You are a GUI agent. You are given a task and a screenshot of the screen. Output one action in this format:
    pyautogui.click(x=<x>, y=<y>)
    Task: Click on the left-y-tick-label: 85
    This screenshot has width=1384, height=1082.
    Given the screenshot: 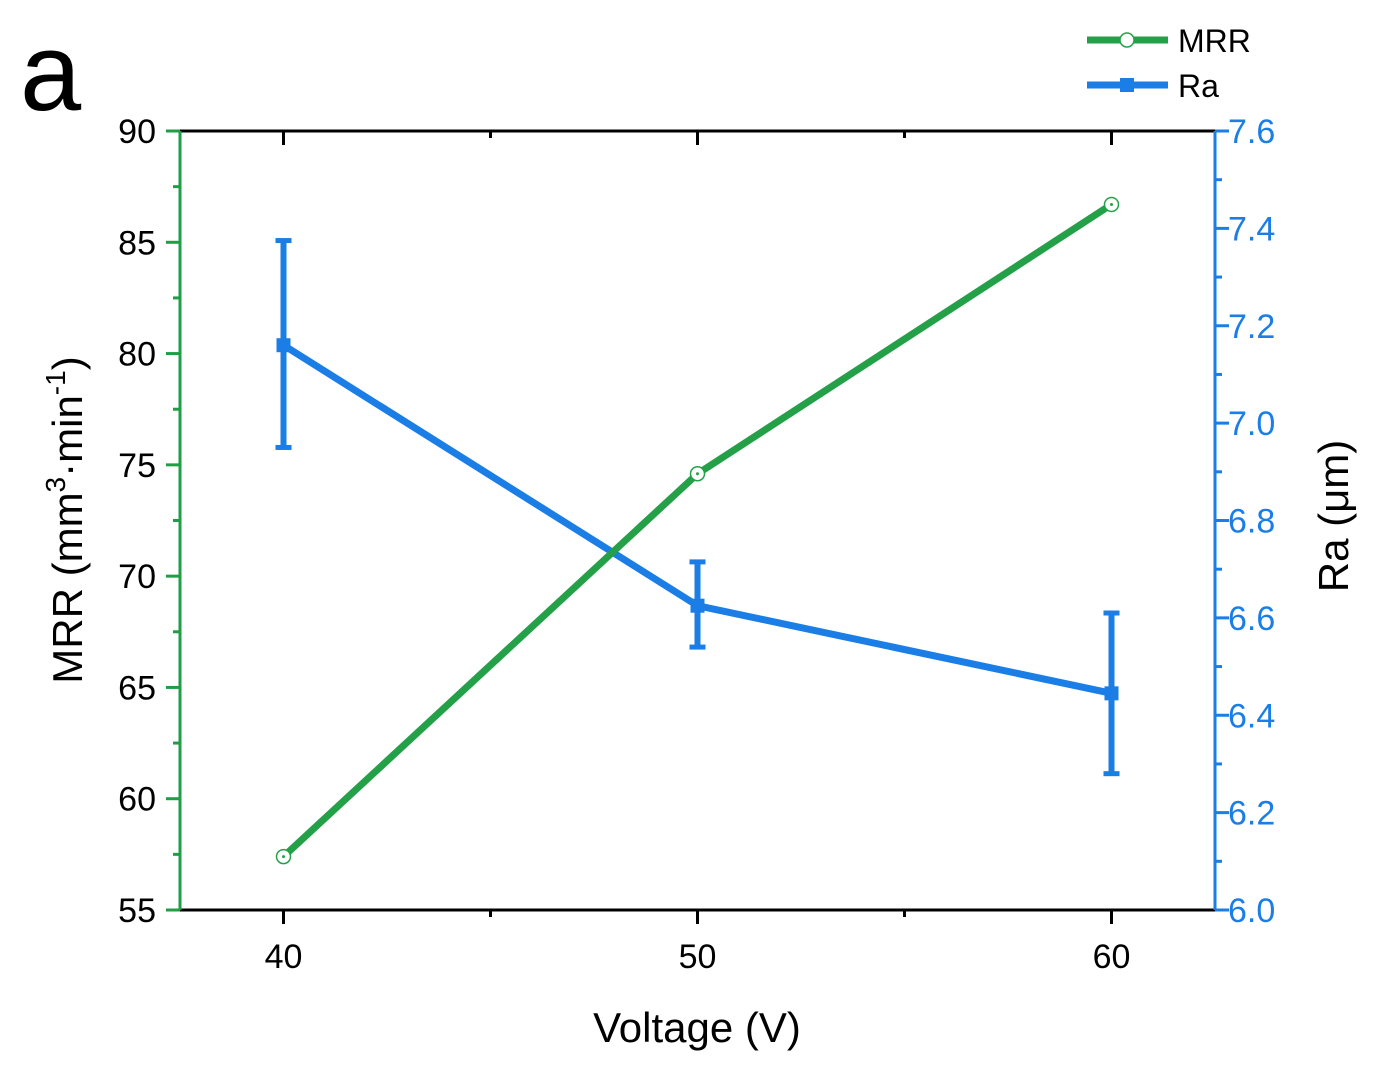 What is the action you would take?
    pyautogui.click(x=137, y=243)
    